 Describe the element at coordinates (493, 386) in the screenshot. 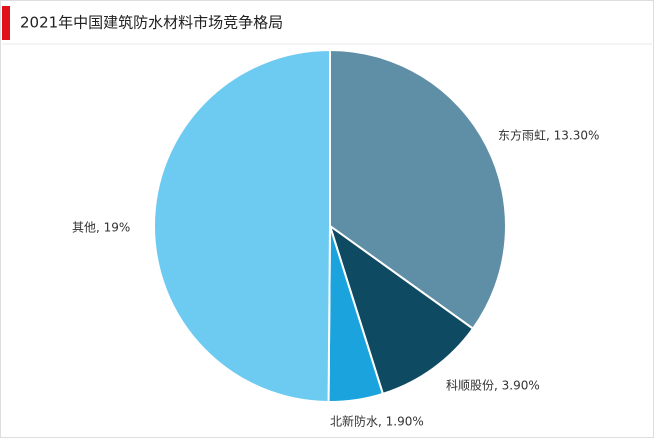

I see `data-label: 科顺股份, 3.90%` at that location.